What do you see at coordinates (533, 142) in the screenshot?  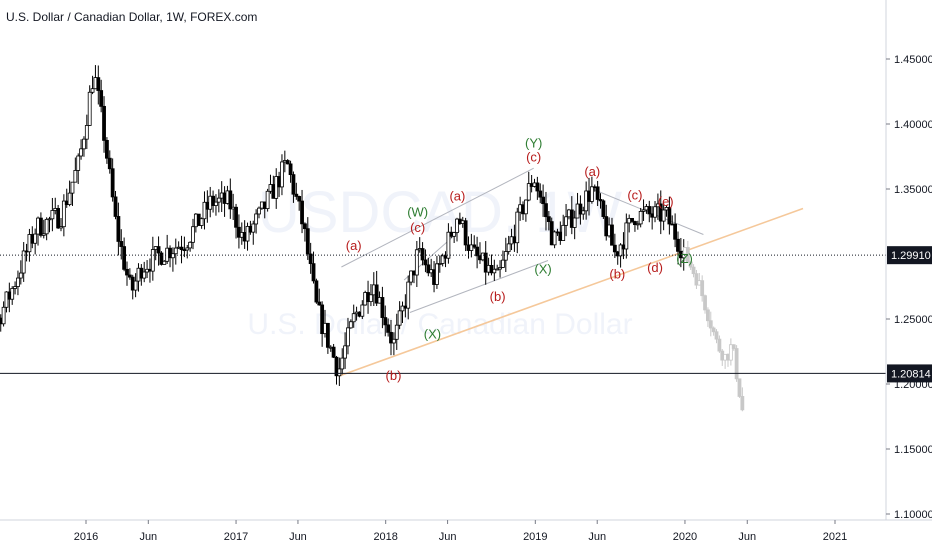 I see `wave-label: (Y)` at bounding box center [533, 142].